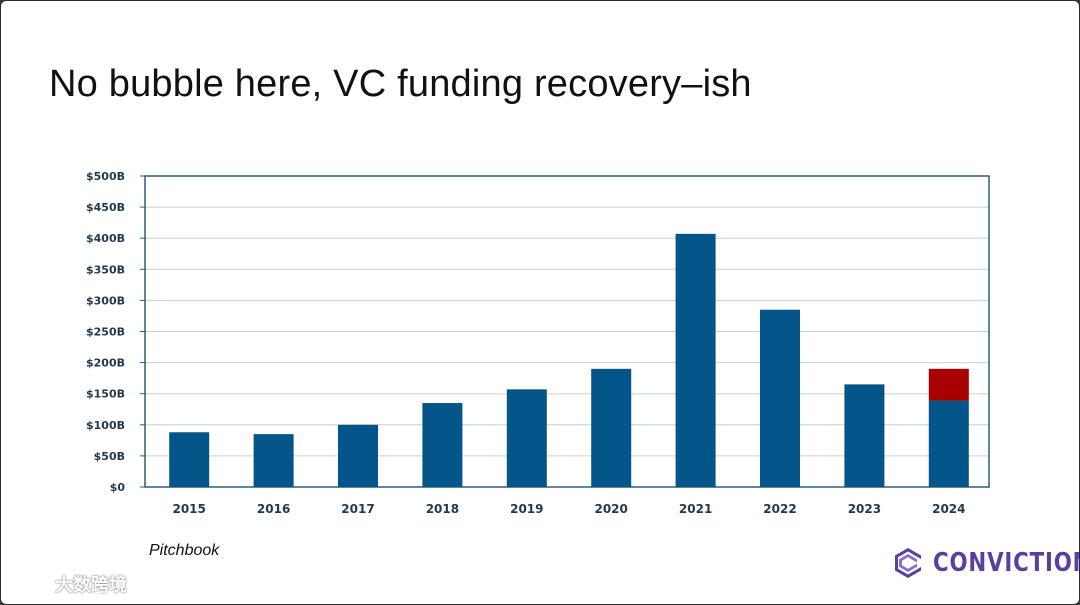 The image size is (1080, 605). Describe the element at coordinates (779, 509) in the screenshot. I see `x-tick-label-2022: 2022` at that location.